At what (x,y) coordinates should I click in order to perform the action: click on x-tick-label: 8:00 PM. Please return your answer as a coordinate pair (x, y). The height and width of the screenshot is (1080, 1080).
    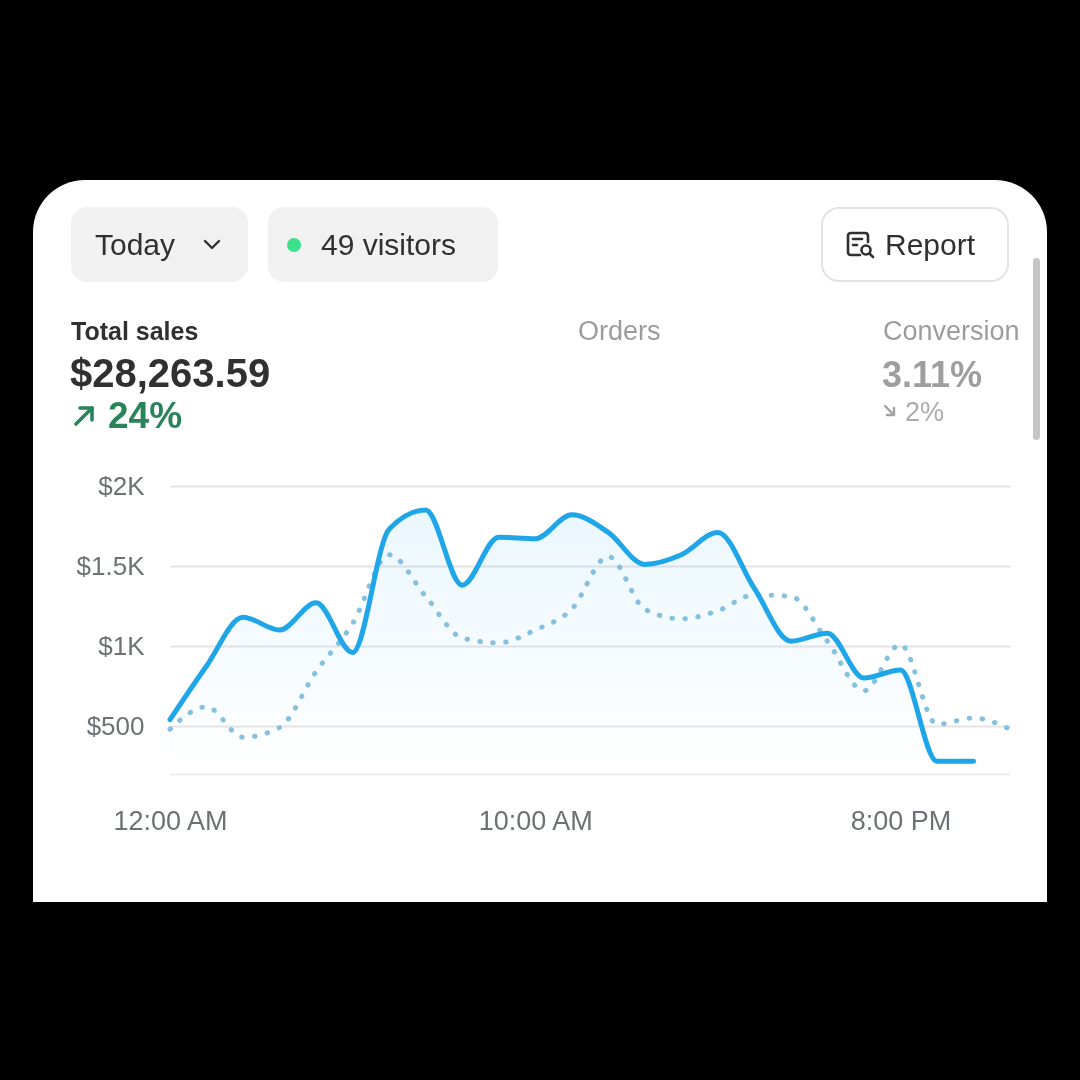
    Looking at the image, I should click on (901, 820).